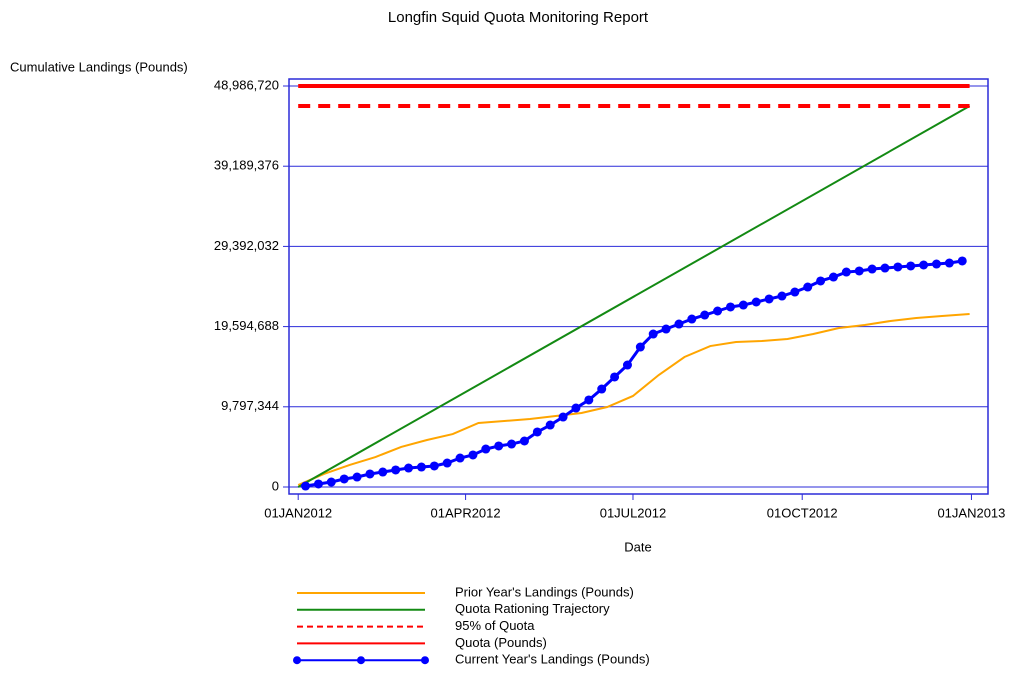 This screenshot has height=698, width=1028. What do you see at coordinates (298, 512) in the screenshot?
I see `x-tick-label: 01JAN2012` at bounding box center [298, 512].